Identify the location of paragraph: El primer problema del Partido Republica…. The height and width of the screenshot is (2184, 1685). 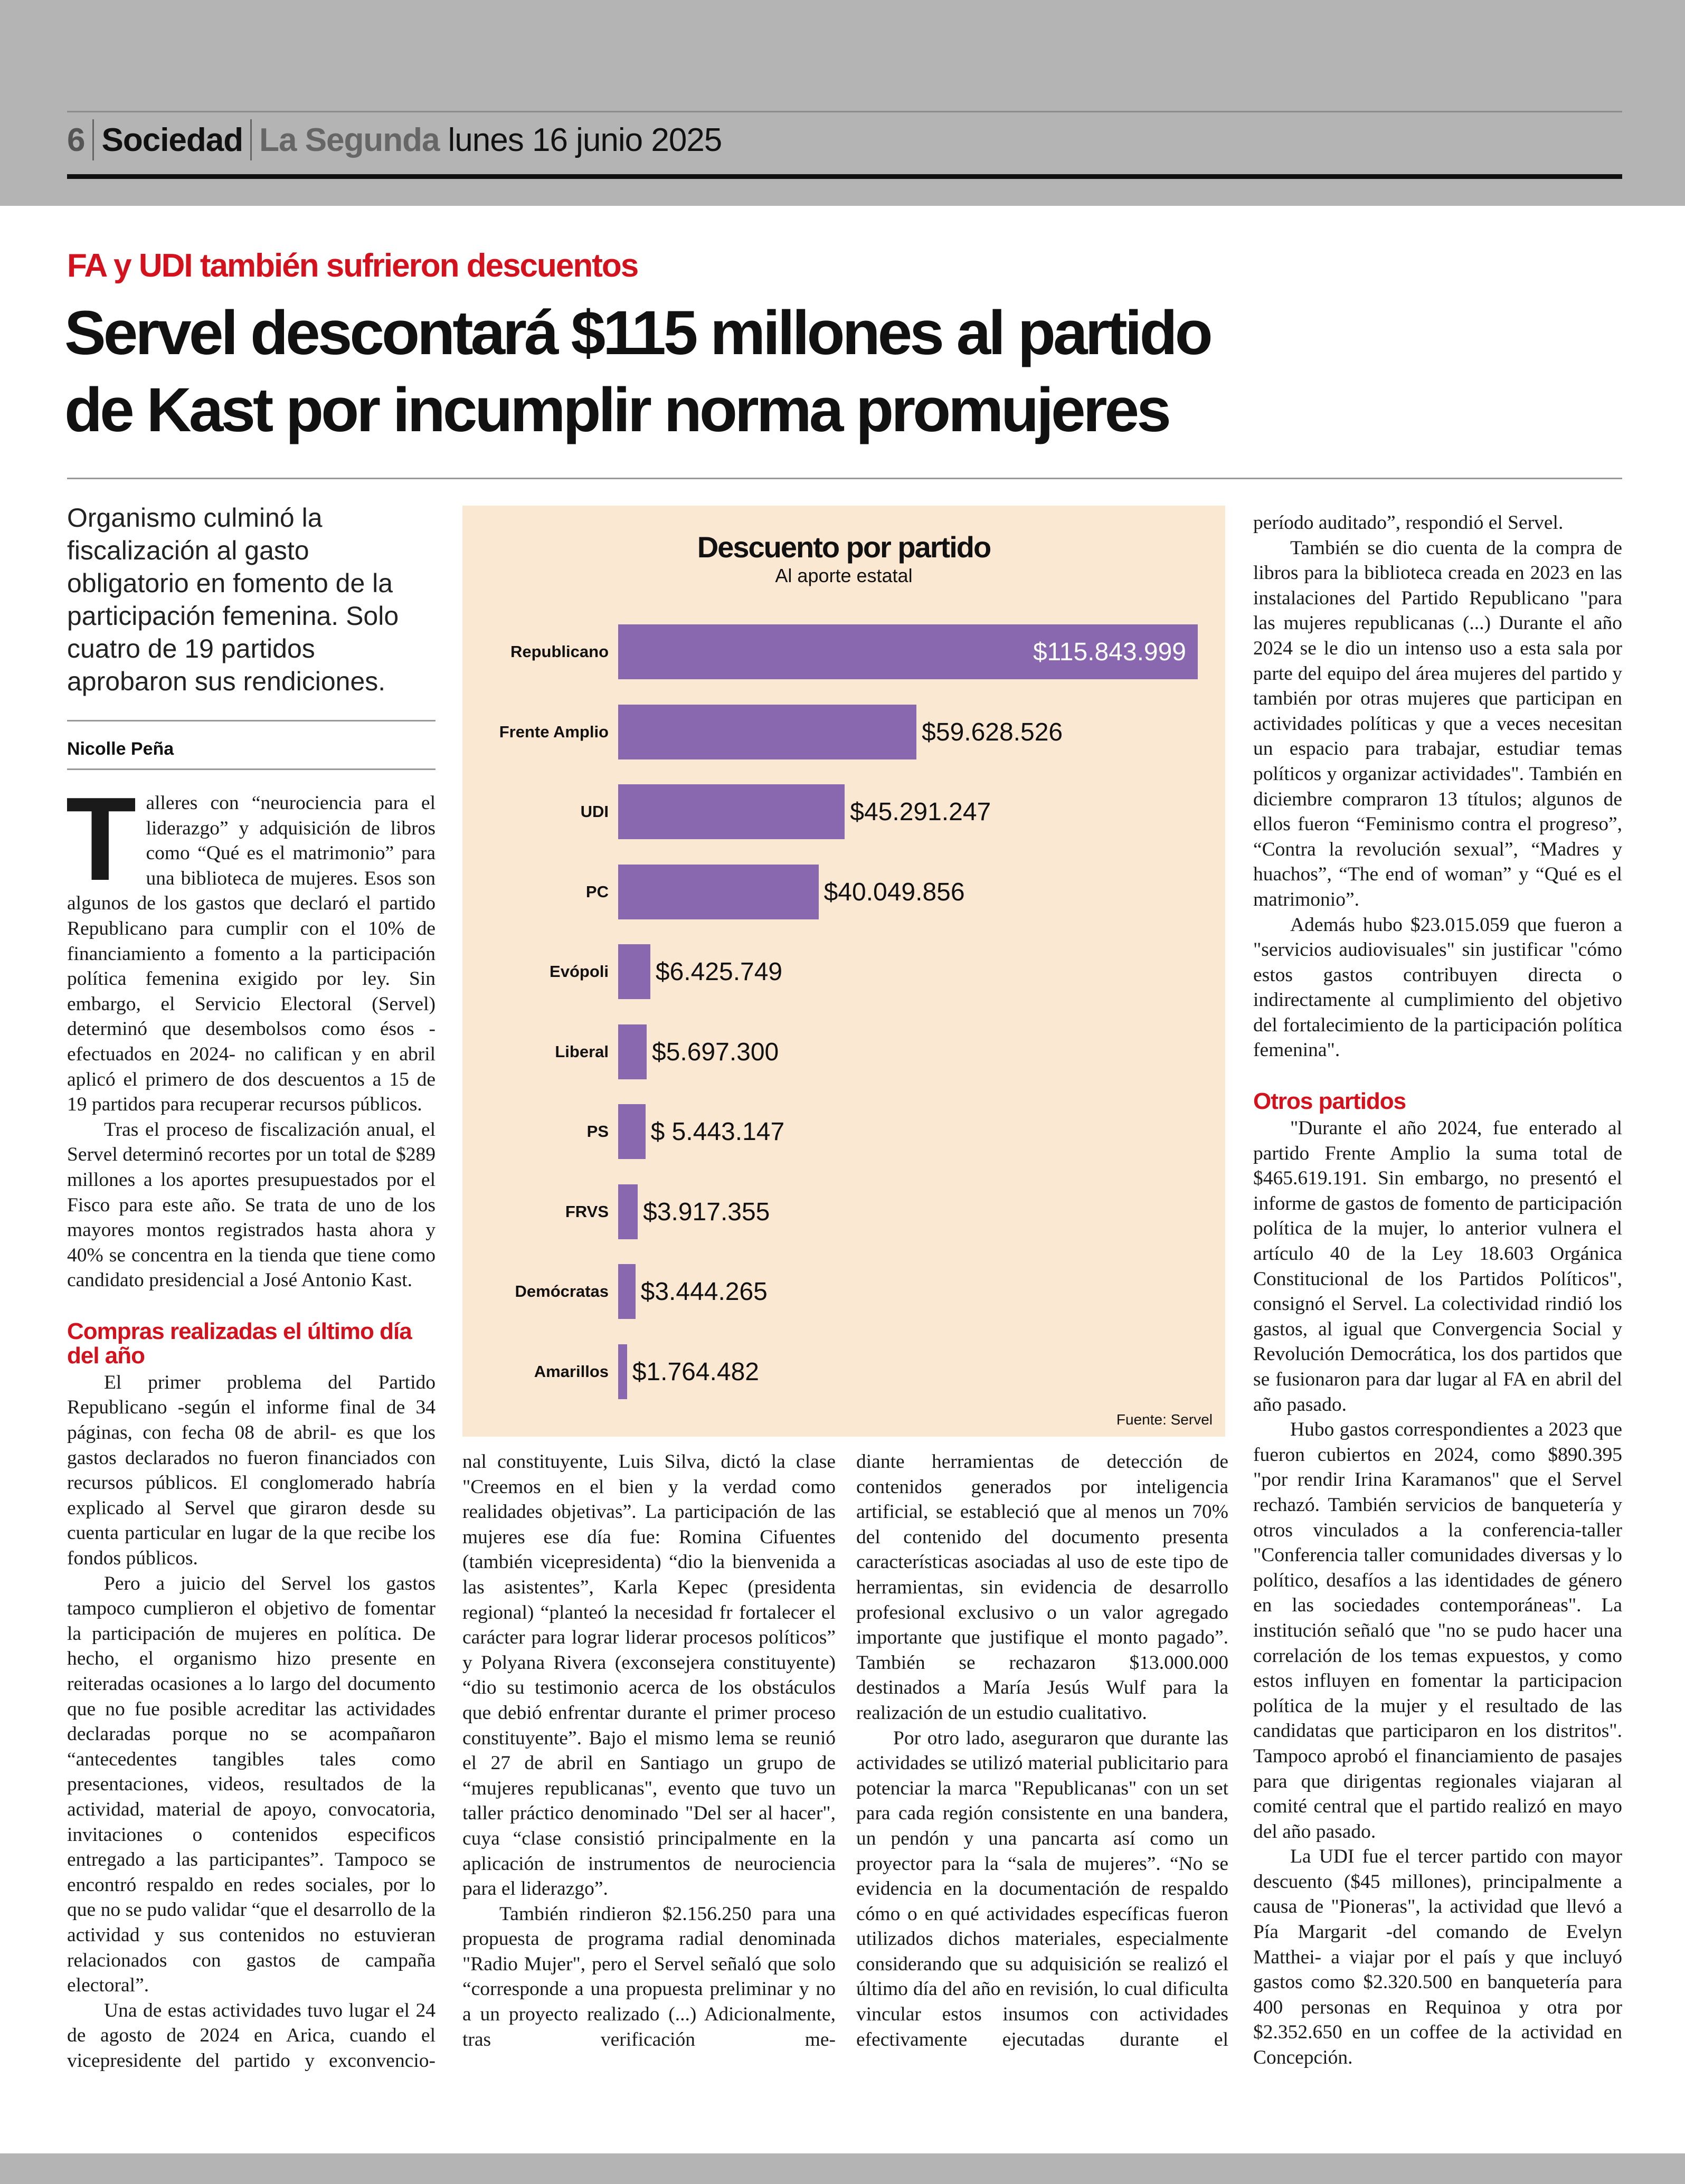
(251, 1470).